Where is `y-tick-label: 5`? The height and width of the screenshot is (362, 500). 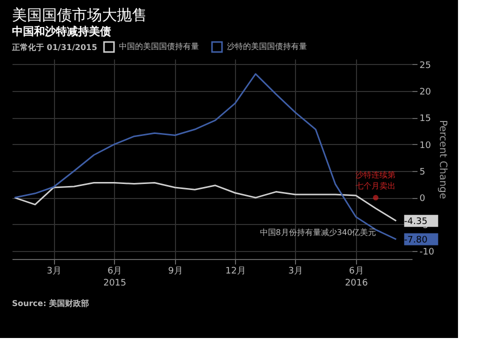 y-tick-label: 5 is located at coordinates (423, 173).